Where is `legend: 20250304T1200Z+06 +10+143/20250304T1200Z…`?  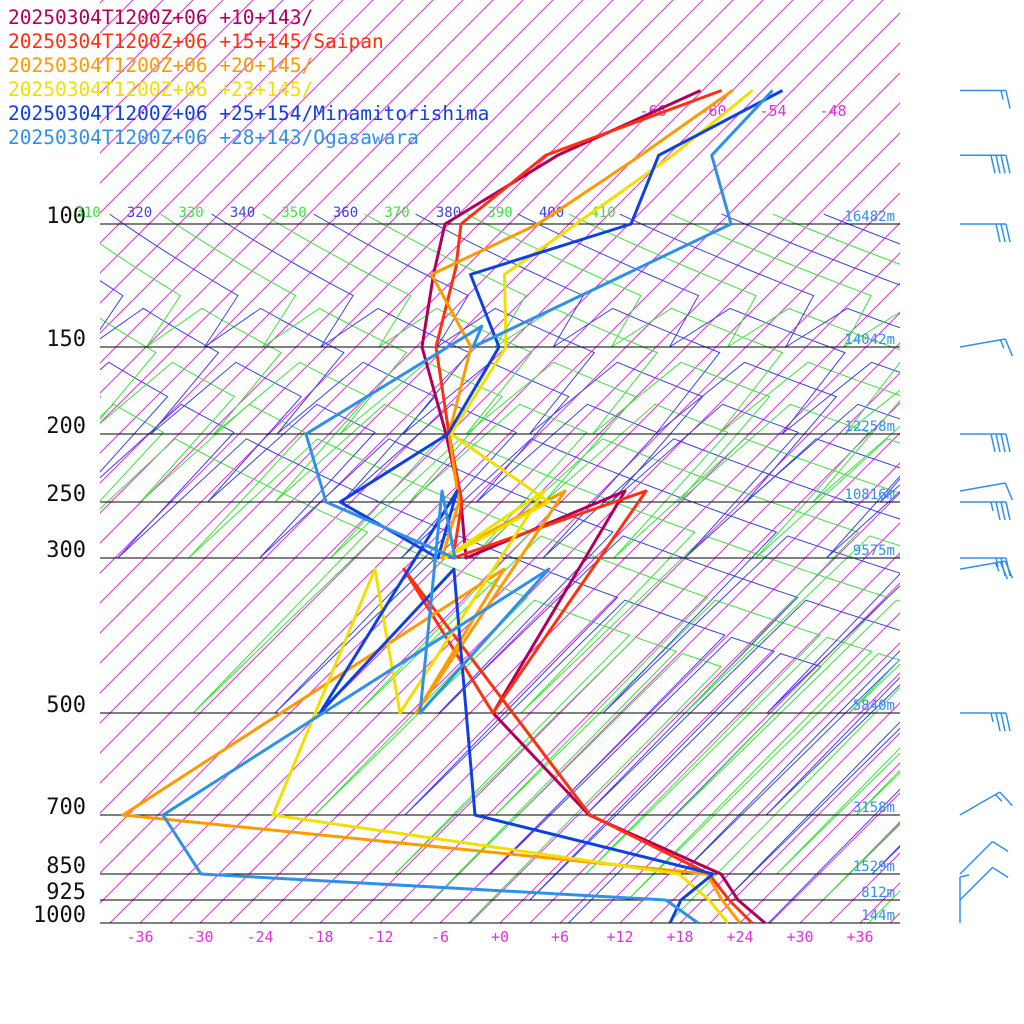
legend: 20250304T1200Z+06 +10+143/20250304T1200Z… is located at coordinates (248, 77).